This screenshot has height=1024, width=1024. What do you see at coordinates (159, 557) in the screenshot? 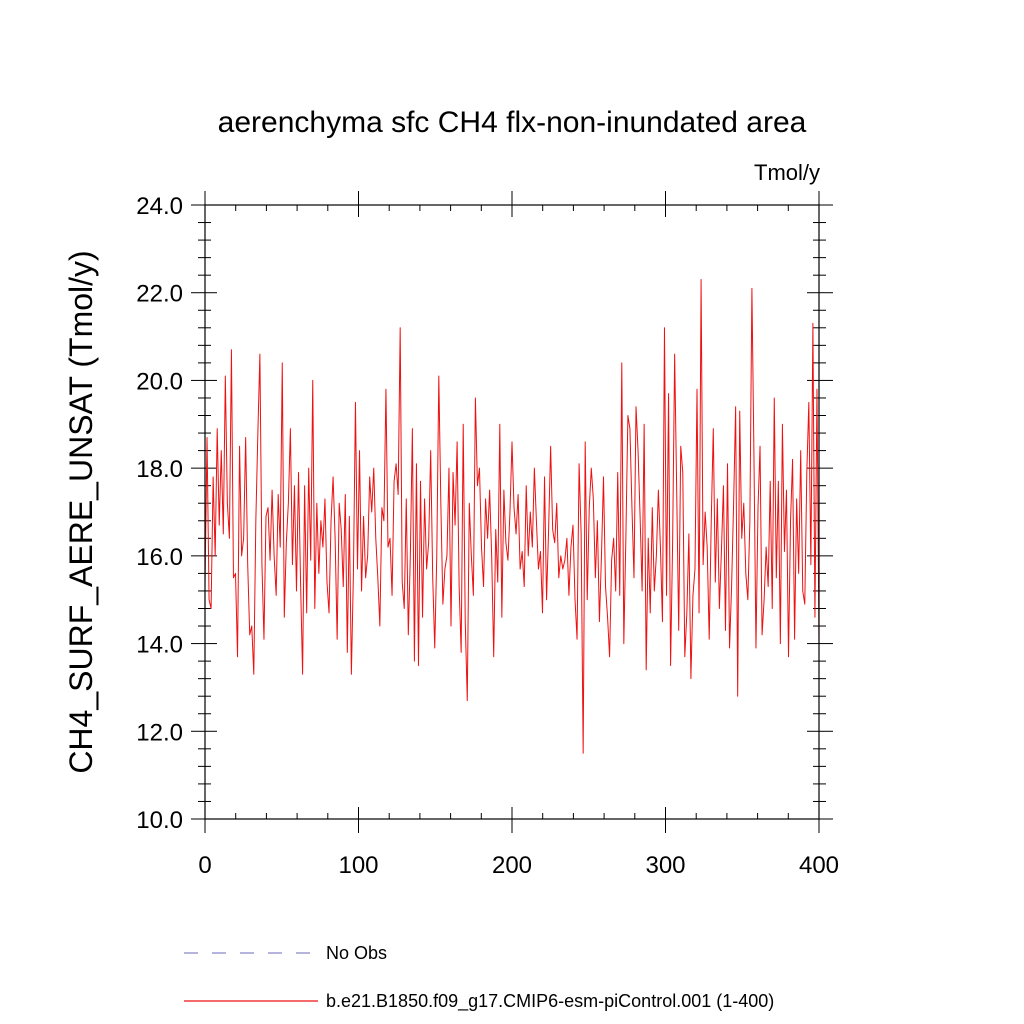
I see `y-tick-label: 16.0` at bounding box center [159, 557].